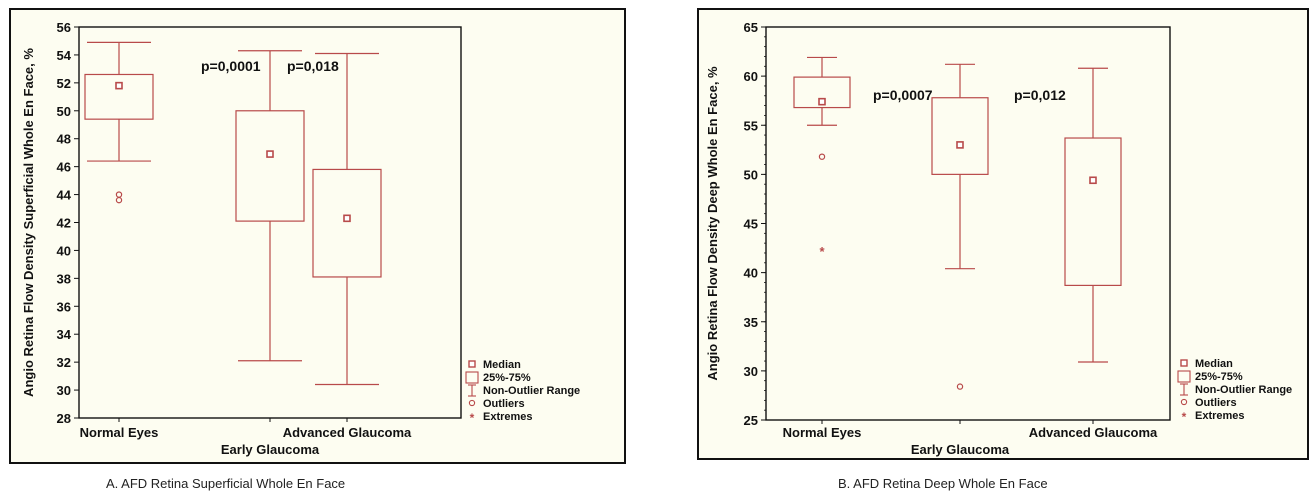 This screenshot has width=1309, height=496. What do you see at coordinates (64, 27) in the screenshot?
I see `y-tick-label: 56` at bounding box center [64, 27].